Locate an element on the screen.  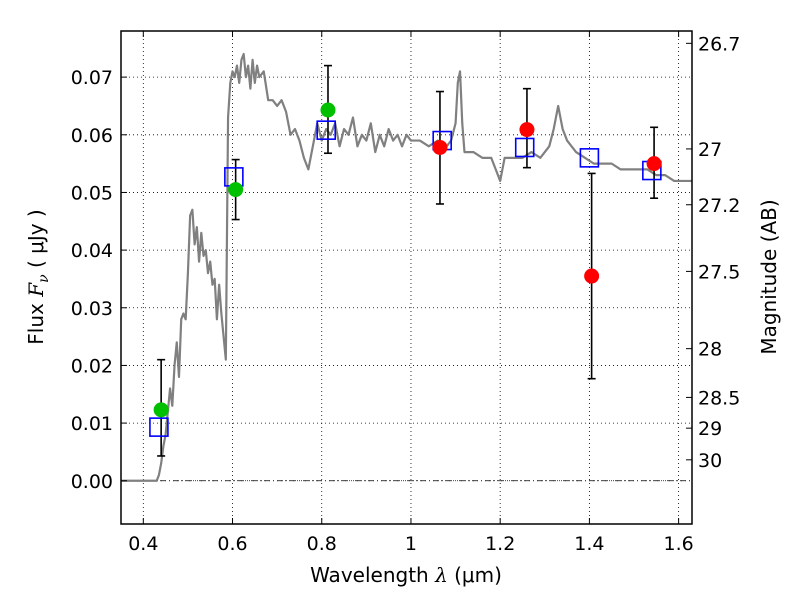
y-tick-label: 0.01 is located at coordinates (92, 424).